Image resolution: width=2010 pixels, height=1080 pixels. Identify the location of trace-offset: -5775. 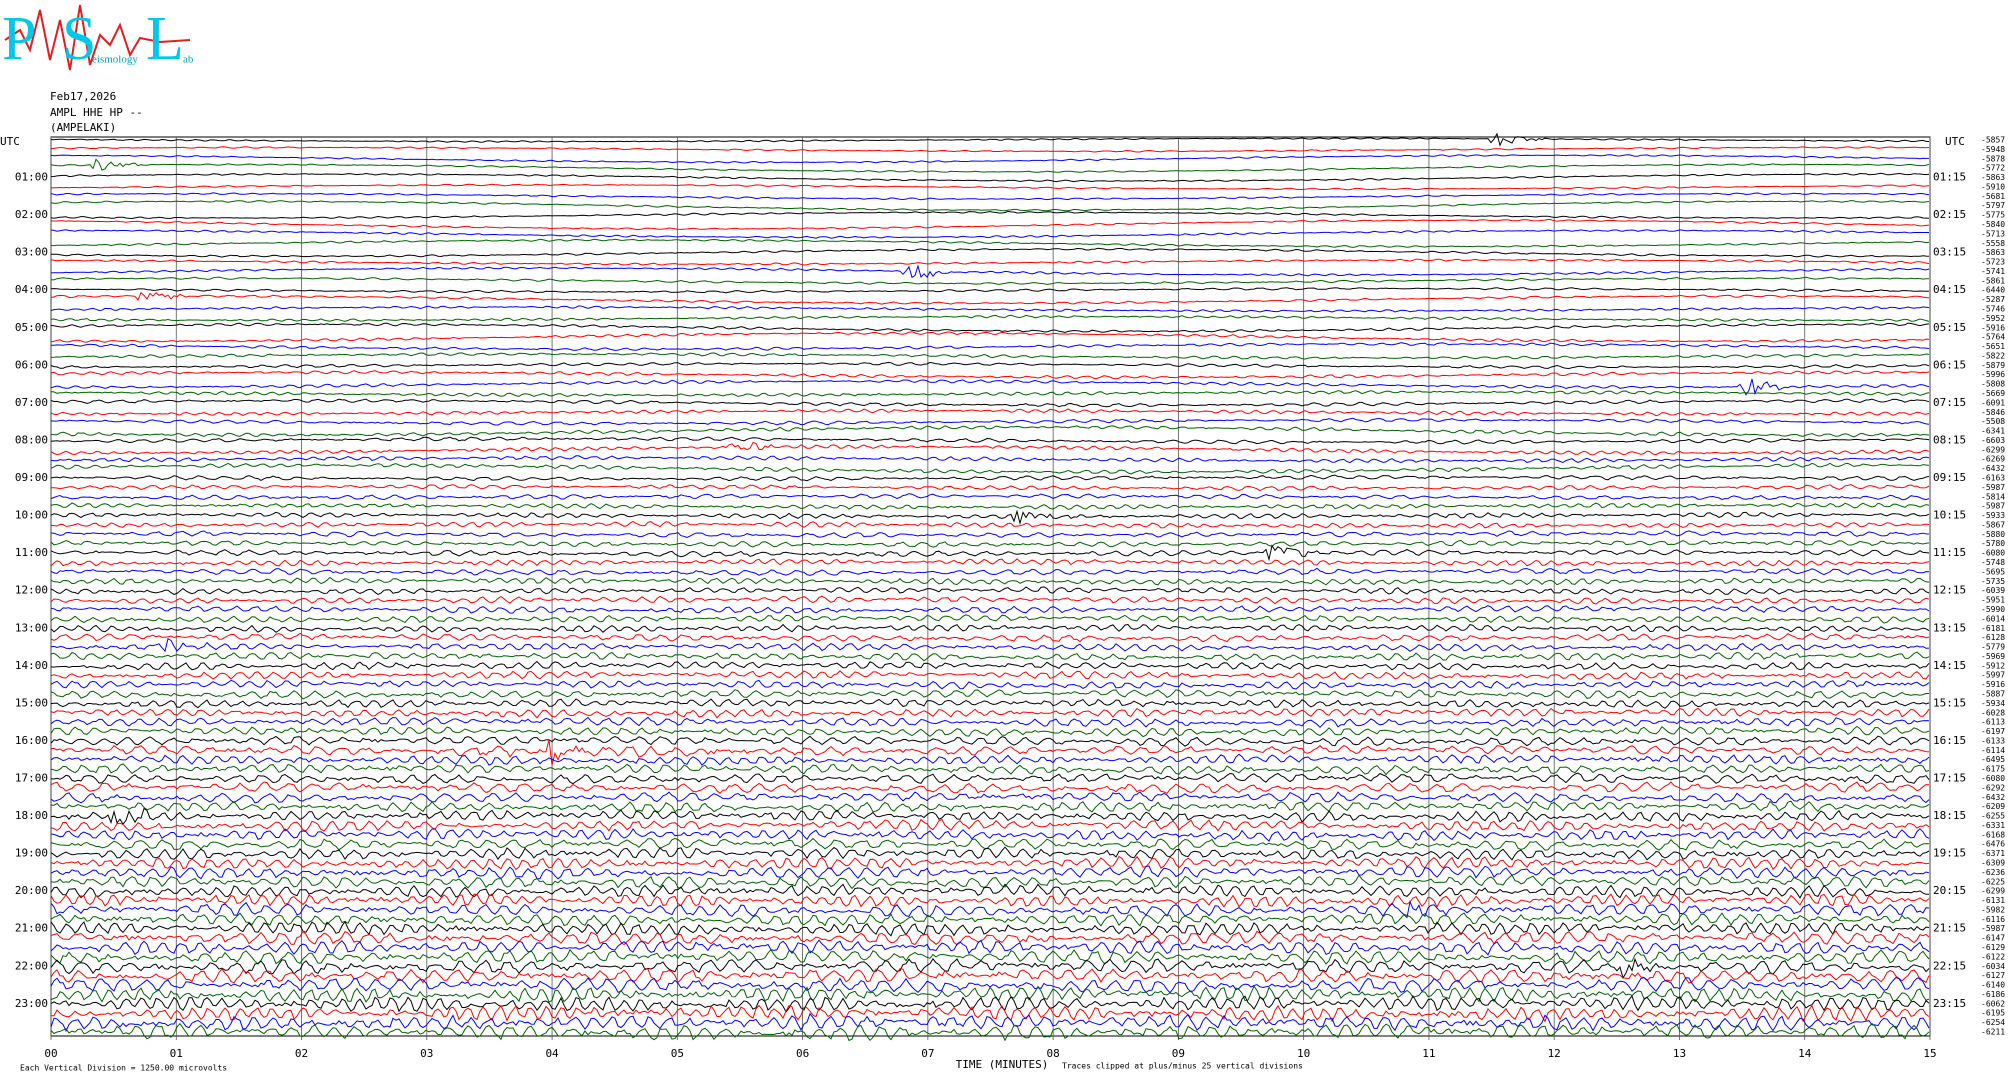
(1993, 215).